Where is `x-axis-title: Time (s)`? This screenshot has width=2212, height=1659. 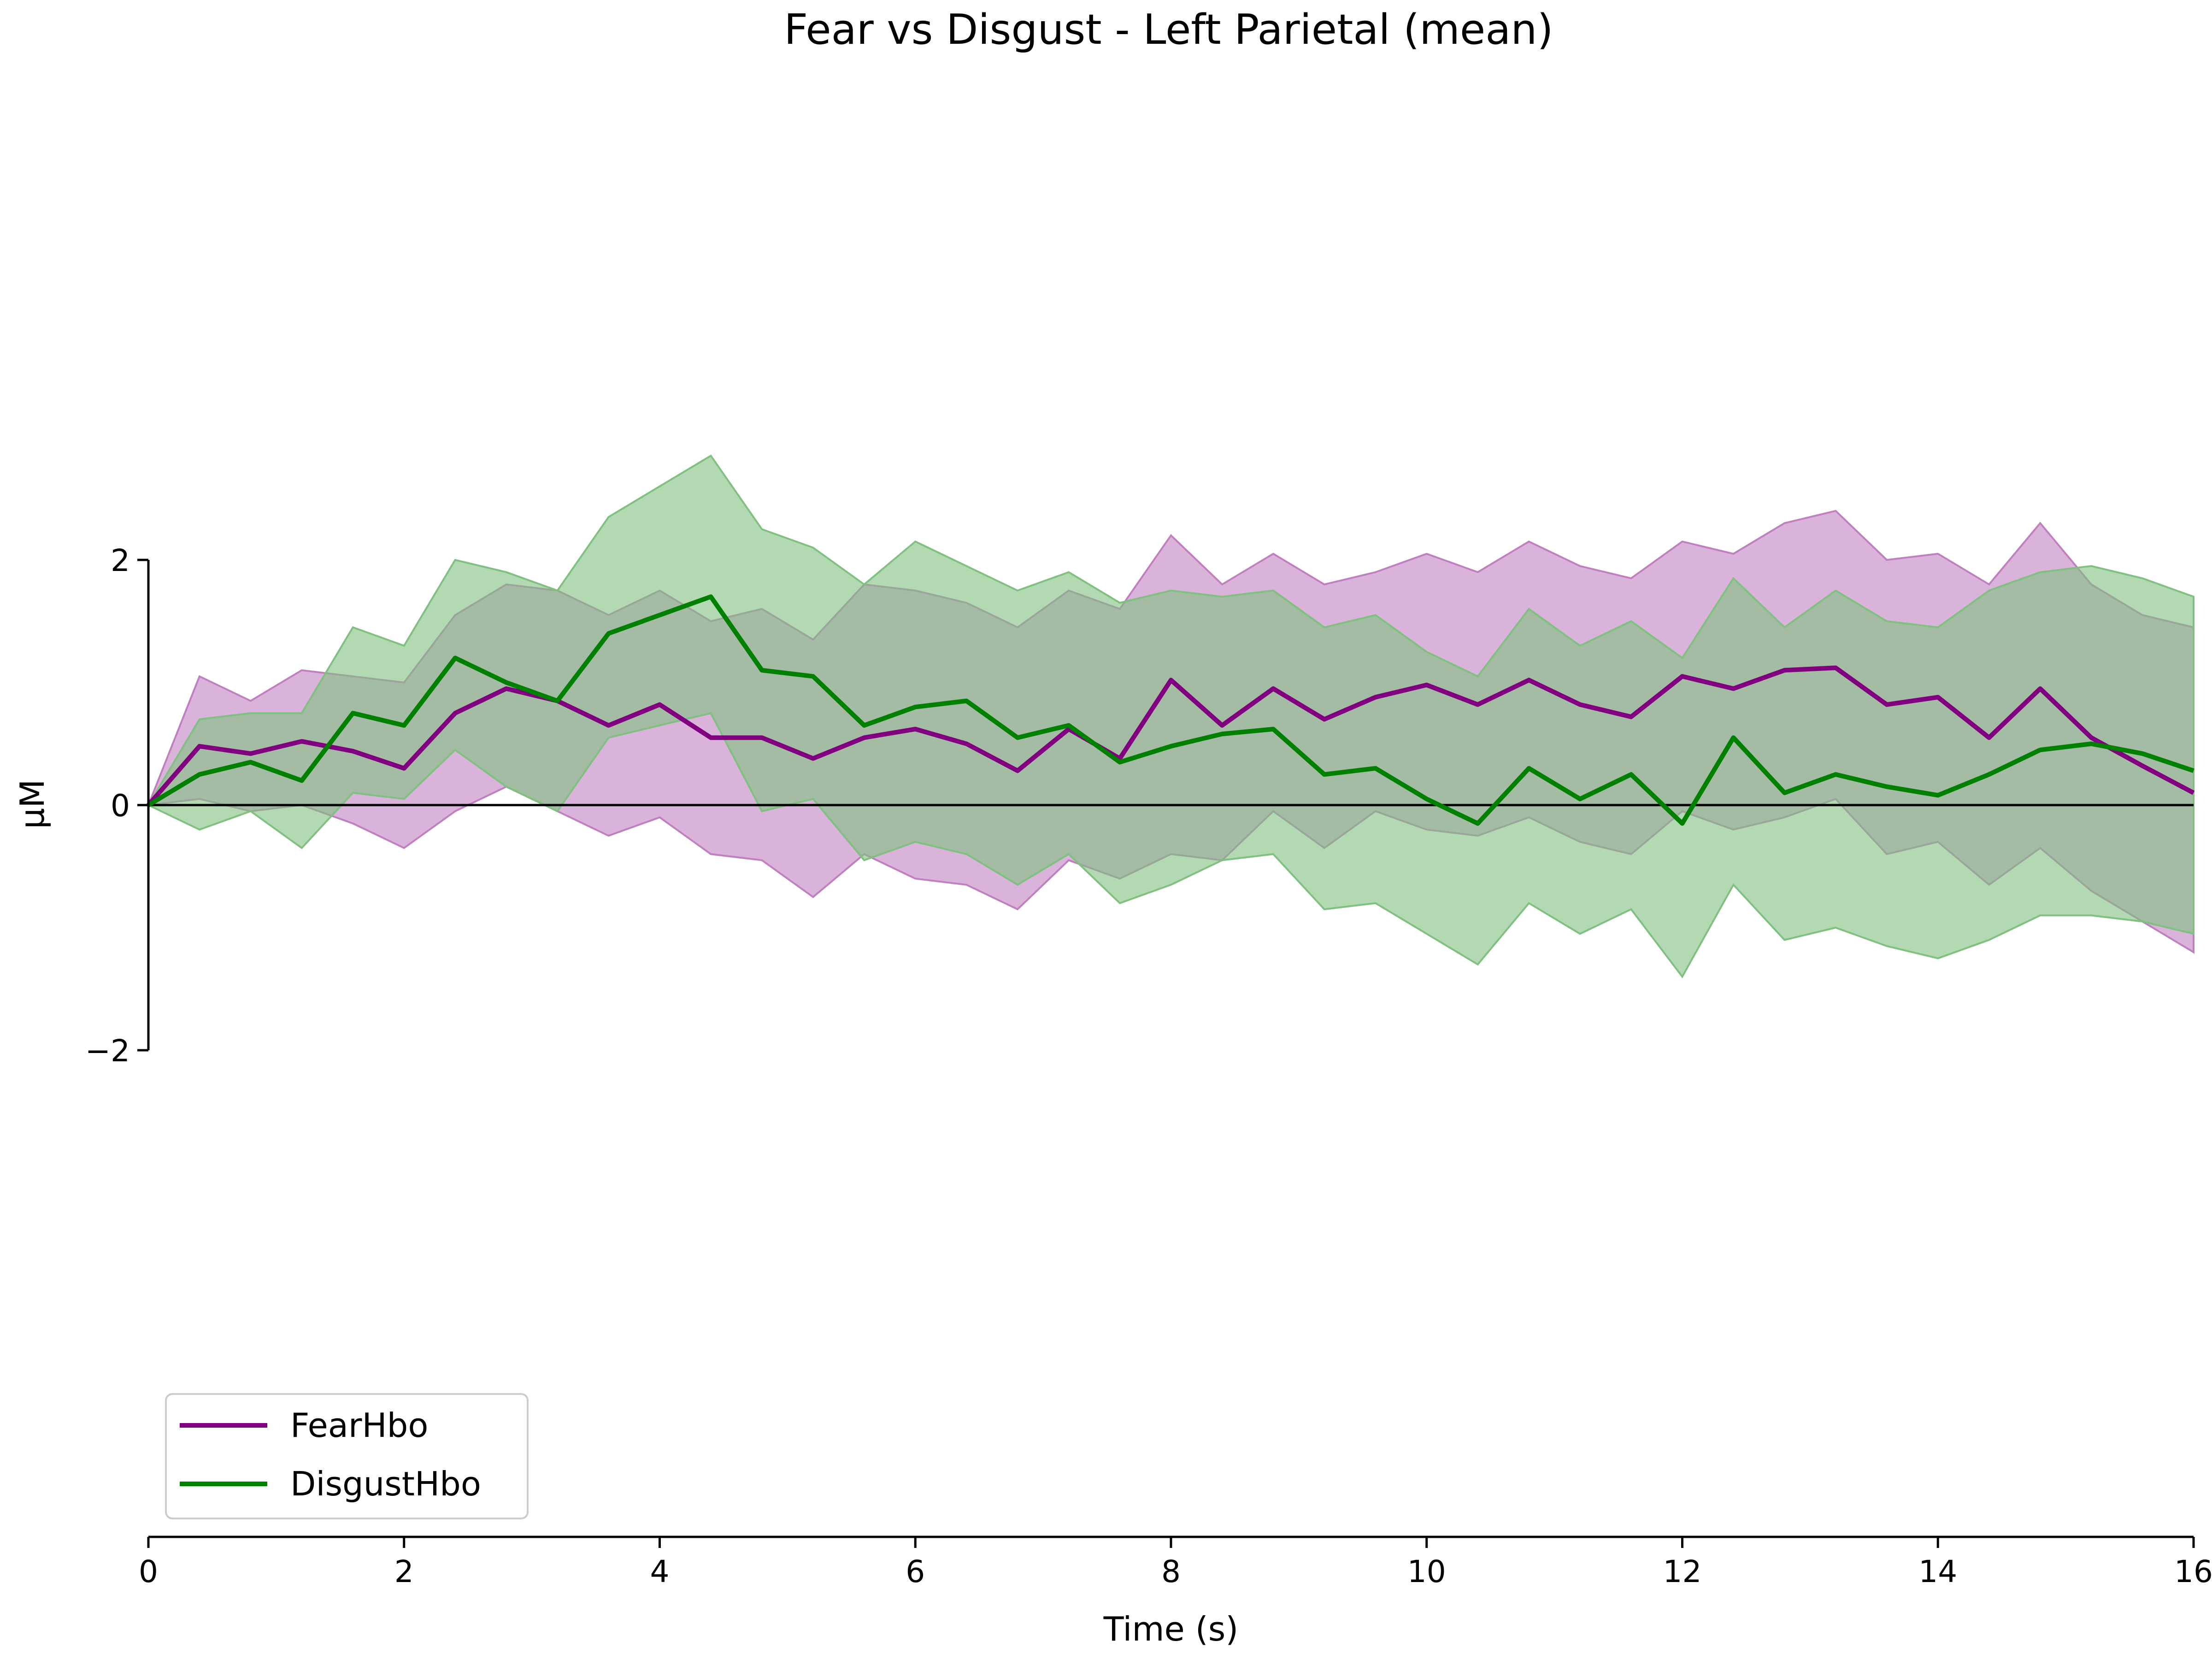 x-axis-title: Time (s) is located at coordinates (1171, 1629).